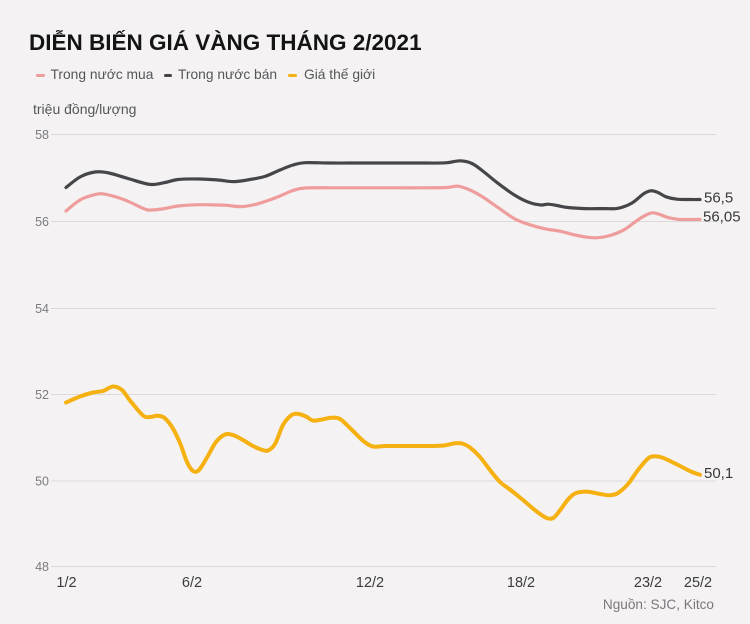 This screenshot has height=624, width=750. Describe the element at coordinates (42, 135) in the screenshot. I see `svg-text: 58` at that location.